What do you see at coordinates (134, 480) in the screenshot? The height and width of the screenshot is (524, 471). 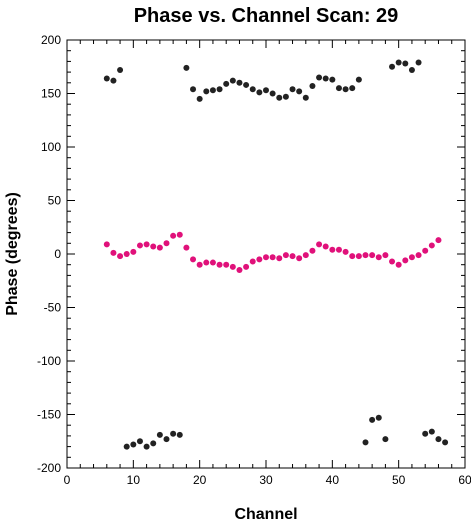 I see `x-tick-label: 10` at bounding box center [134, 480].